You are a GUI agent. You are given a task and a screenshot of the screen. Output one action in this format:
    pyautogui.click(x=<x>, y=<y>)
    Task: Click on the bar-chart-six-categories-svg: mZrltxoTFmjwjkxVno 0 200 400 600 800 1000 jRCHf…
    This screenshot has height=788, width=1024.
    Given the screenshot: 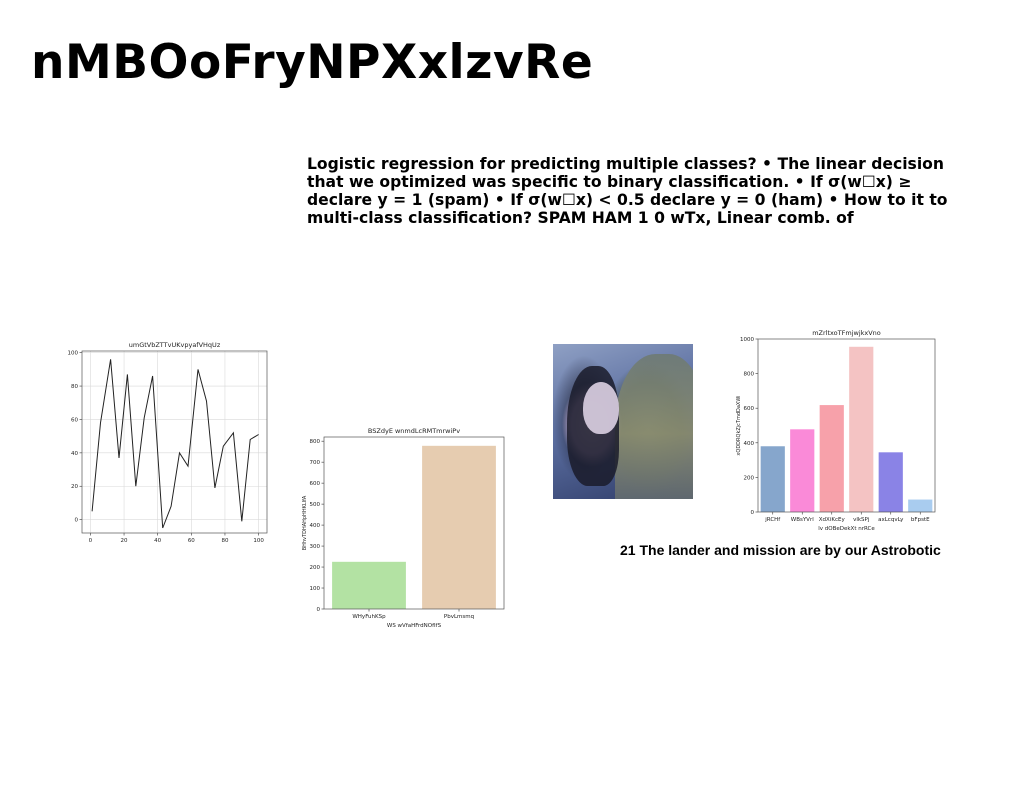 What is the action you would take?
    pyautogui.click(x=836, y=430)
    